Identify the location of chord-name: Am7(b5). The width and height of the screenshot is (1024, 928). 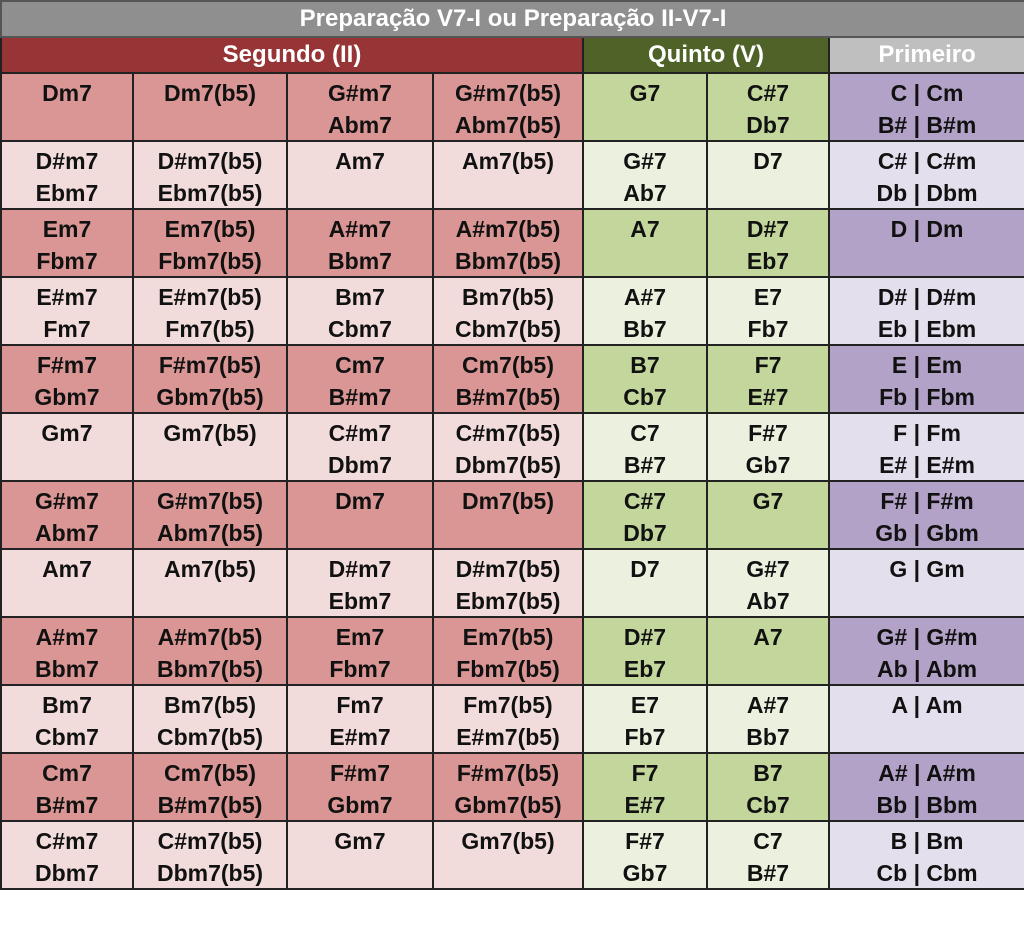
(507, 161).